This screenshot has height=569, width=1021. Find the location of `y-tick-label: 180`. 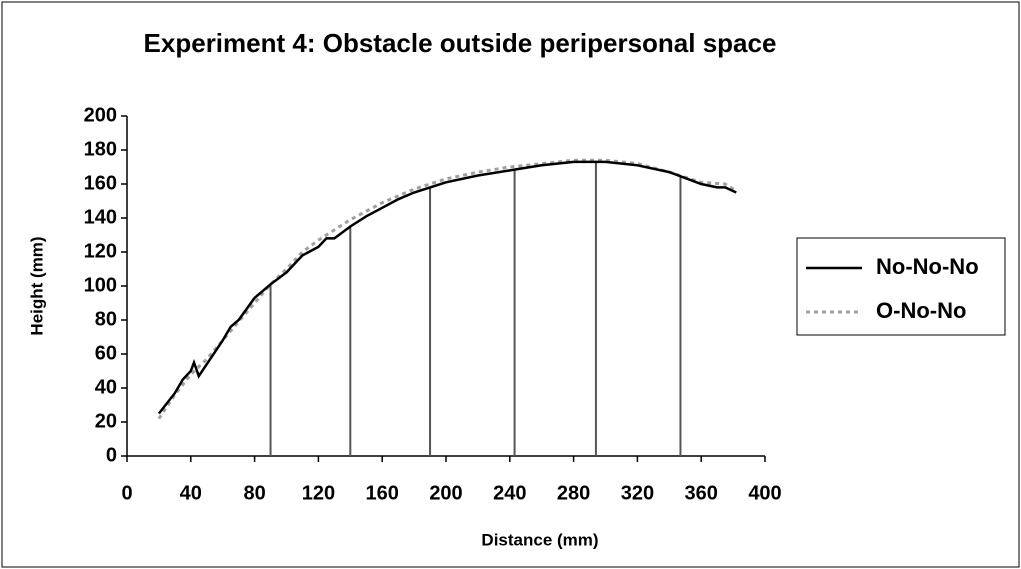

y-tick-label: 180 is located at coordinates (100, 149).